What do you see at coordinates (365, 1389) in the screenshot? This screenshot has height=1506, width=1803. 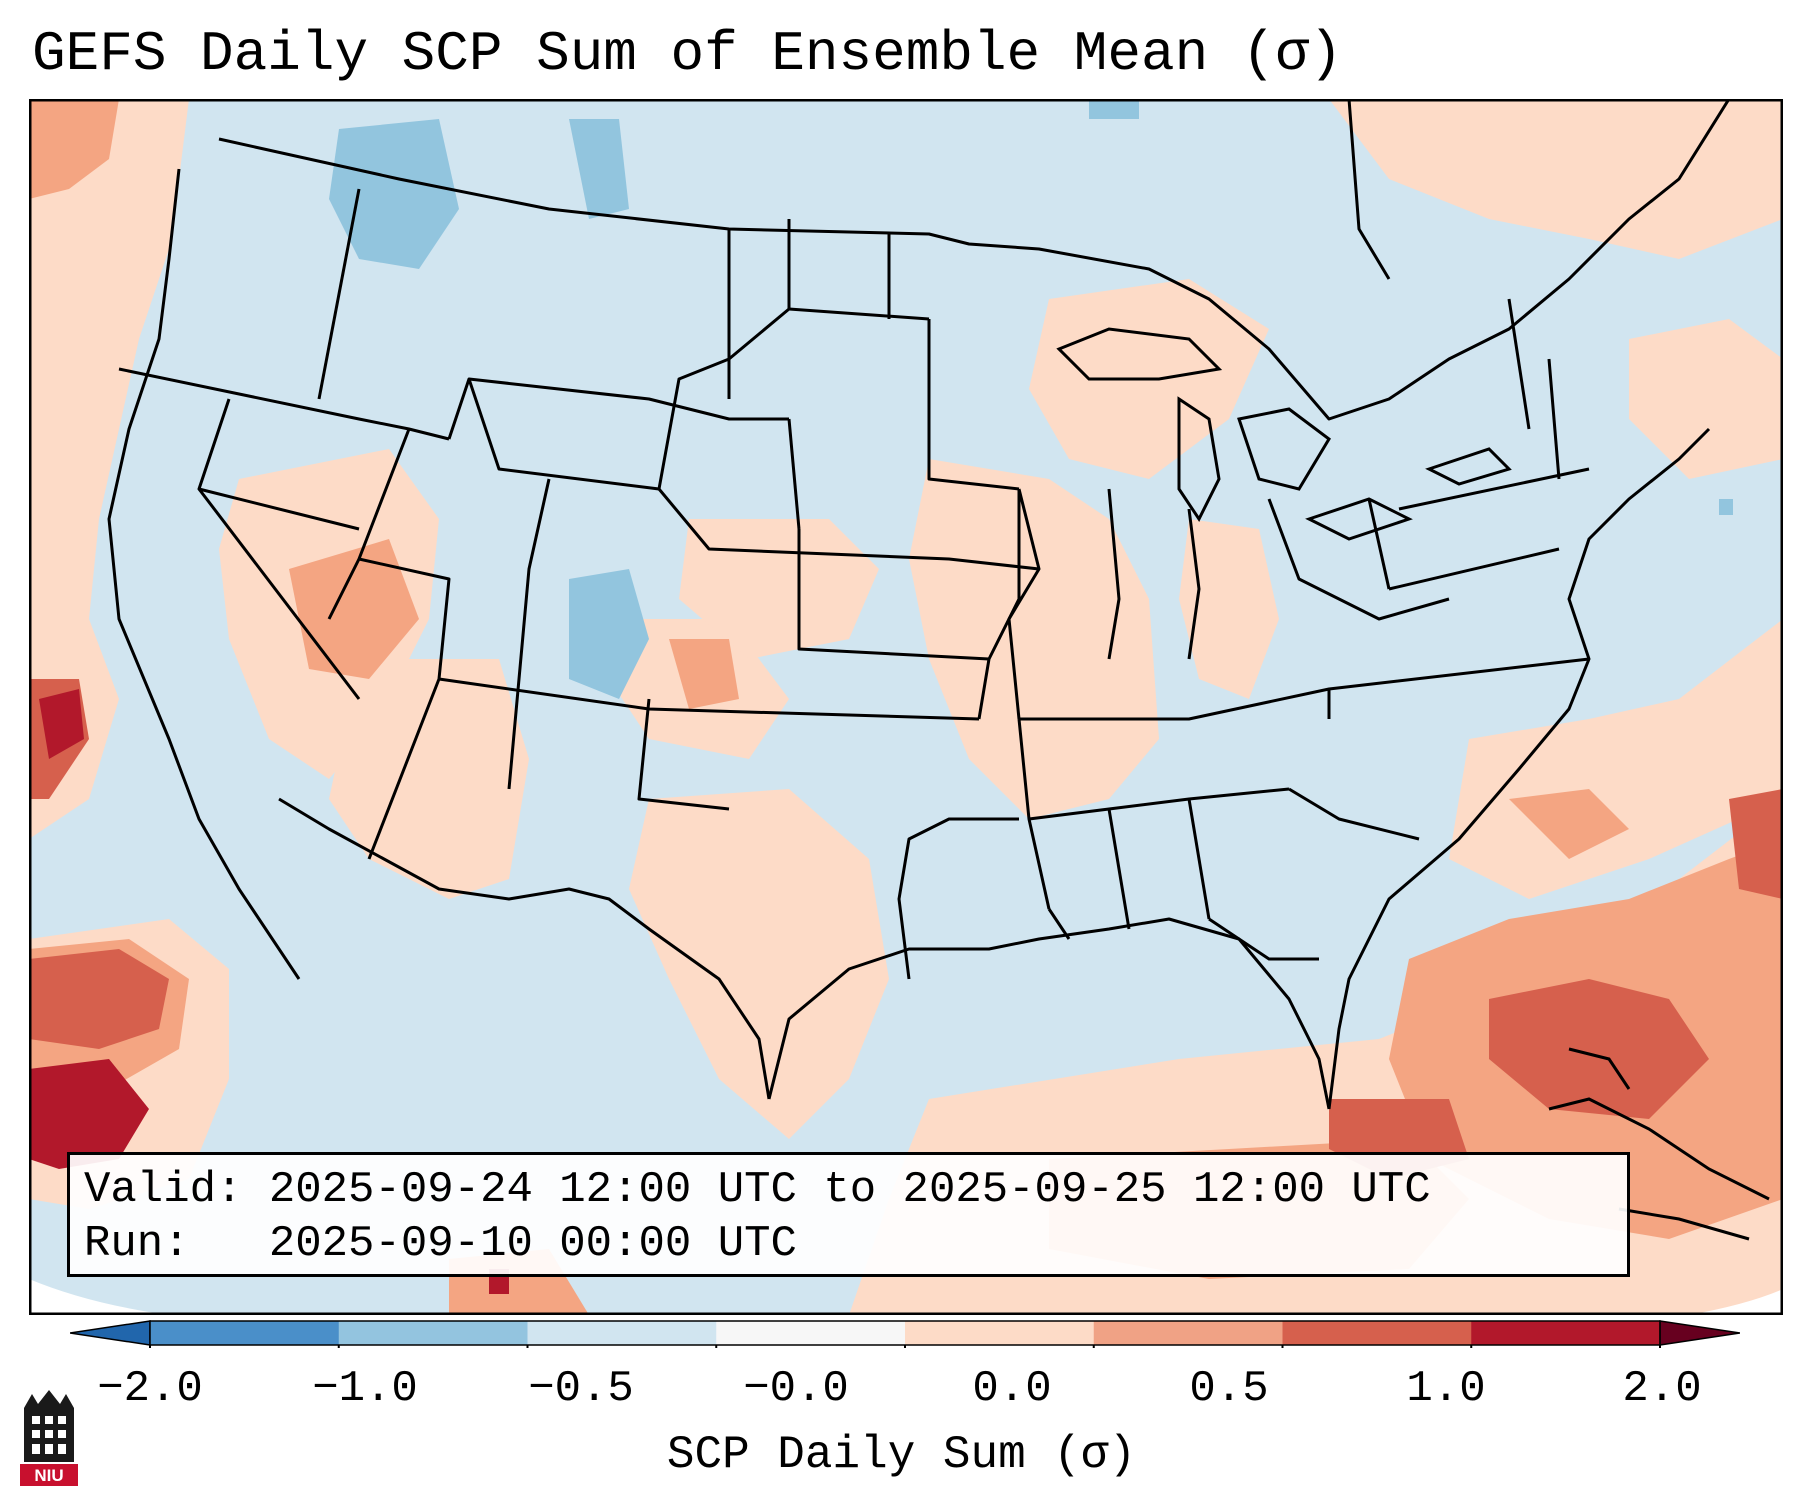 I see `tick-label: −1.0` at bounding box center [365, 1389].